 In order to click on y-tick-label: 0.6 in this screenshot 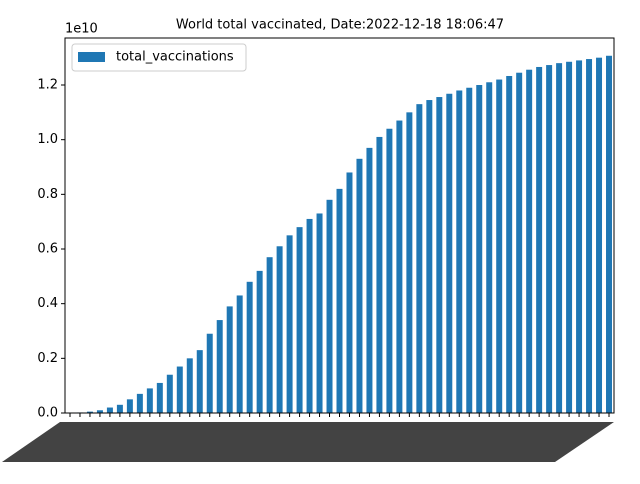, I will do `click(47, 249)`.